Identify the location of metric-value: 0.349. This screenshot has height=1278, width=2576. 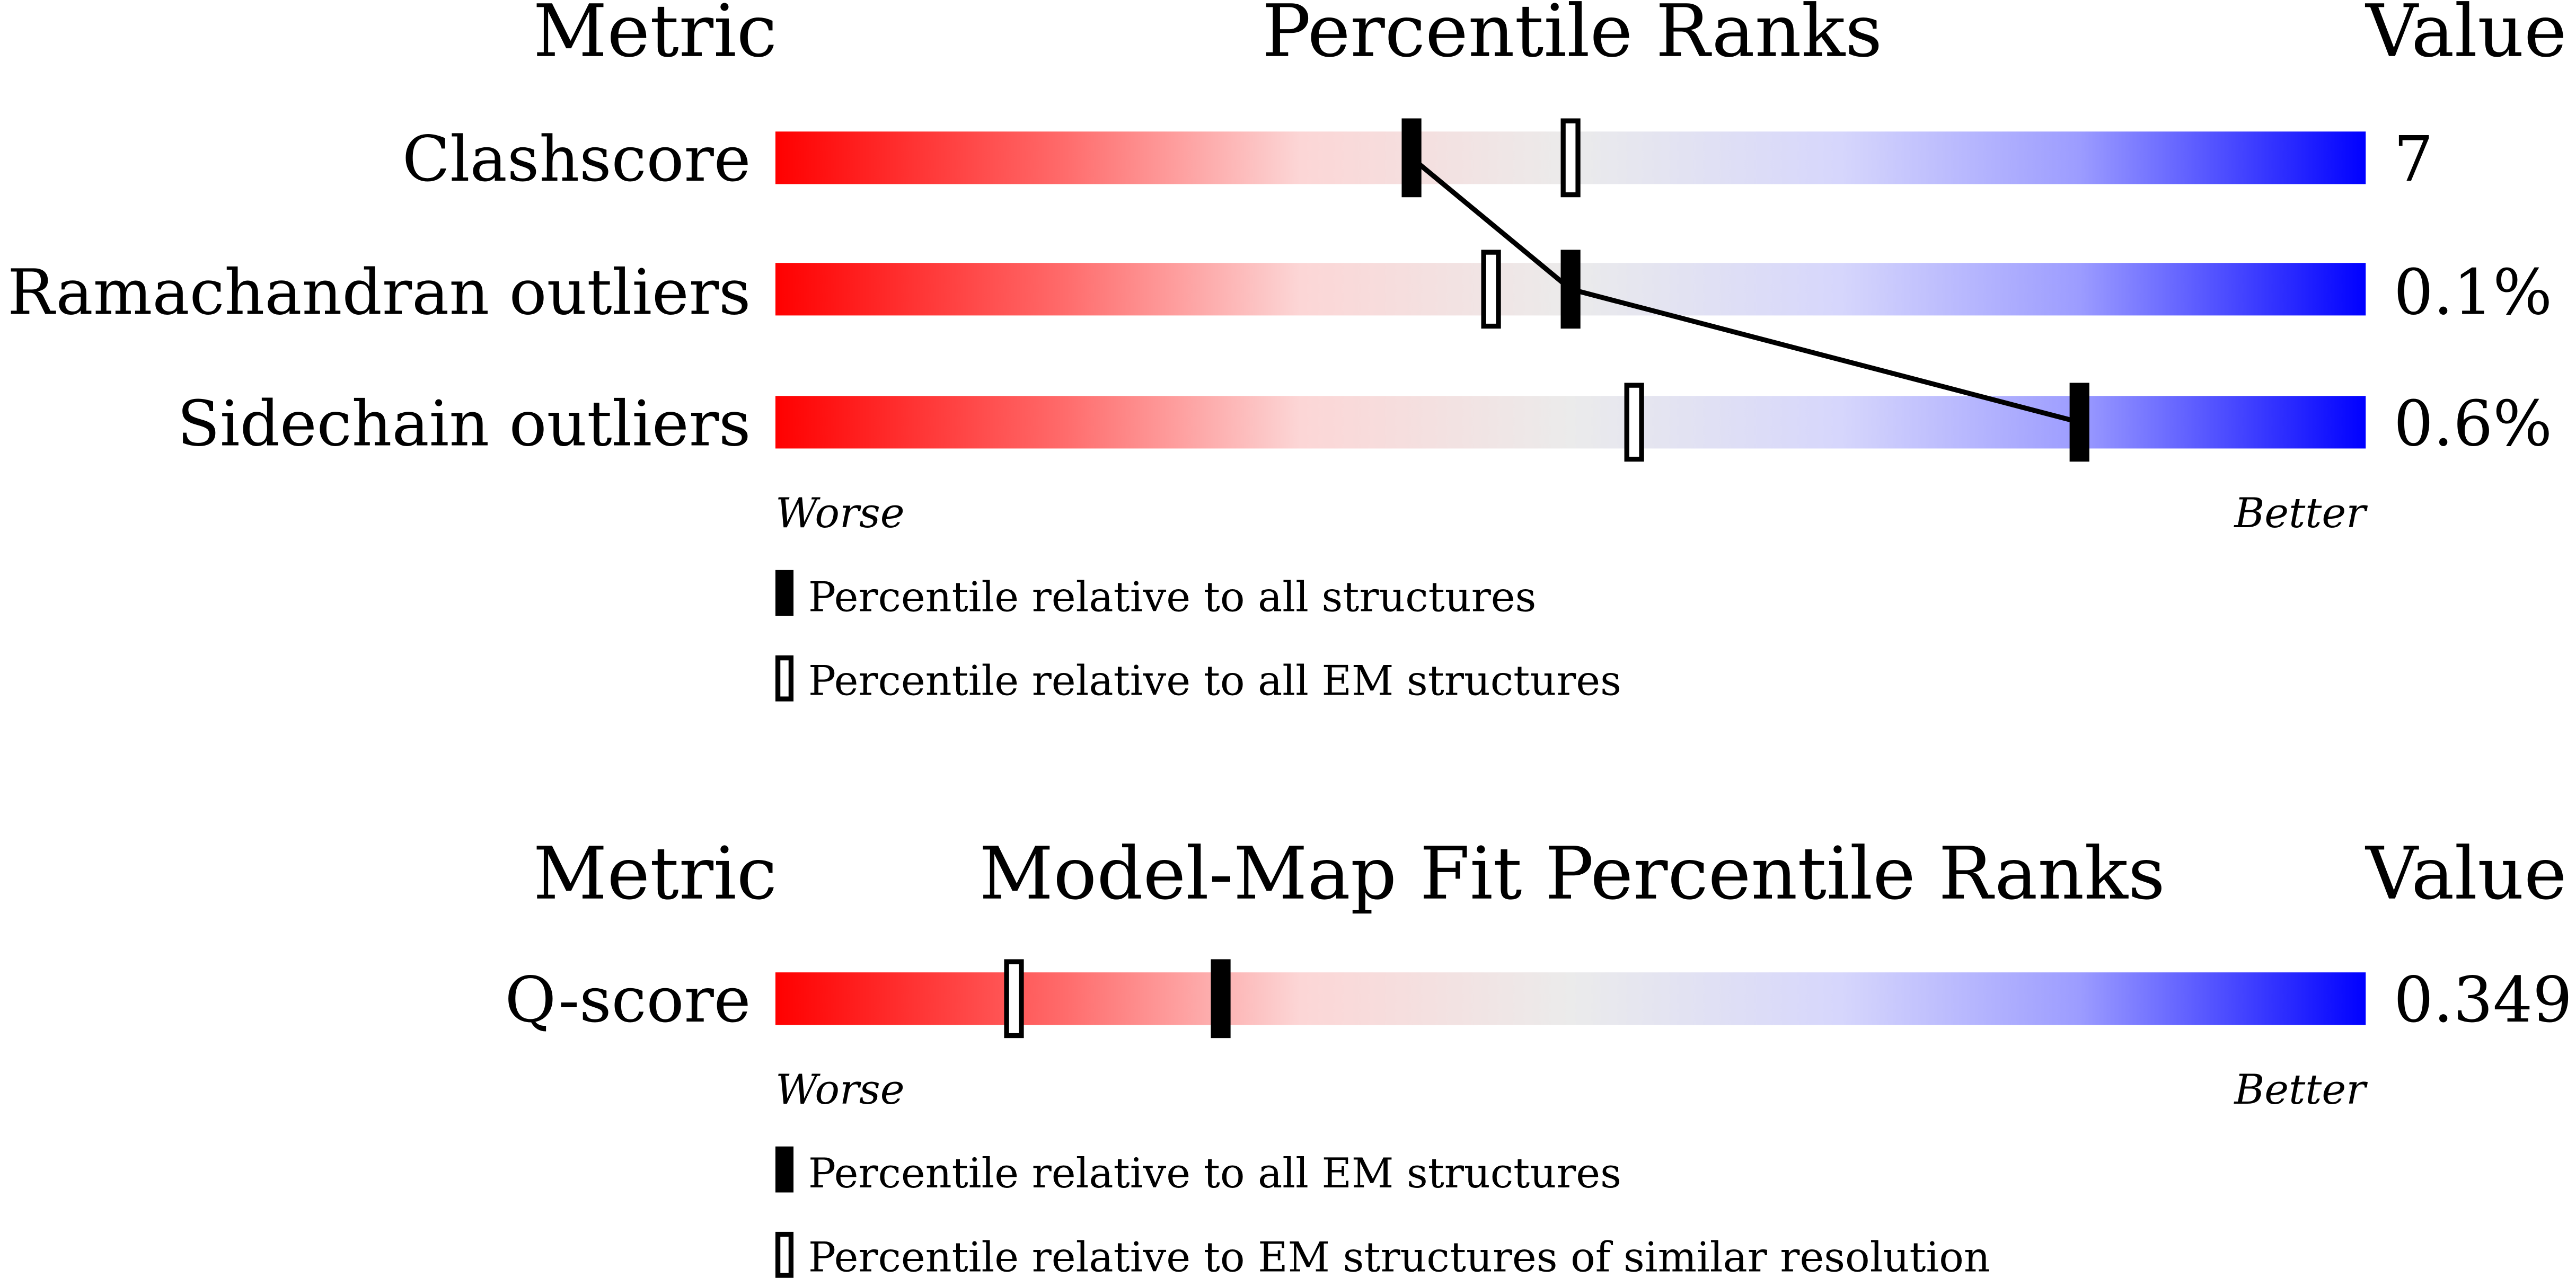
(2483, 1000).